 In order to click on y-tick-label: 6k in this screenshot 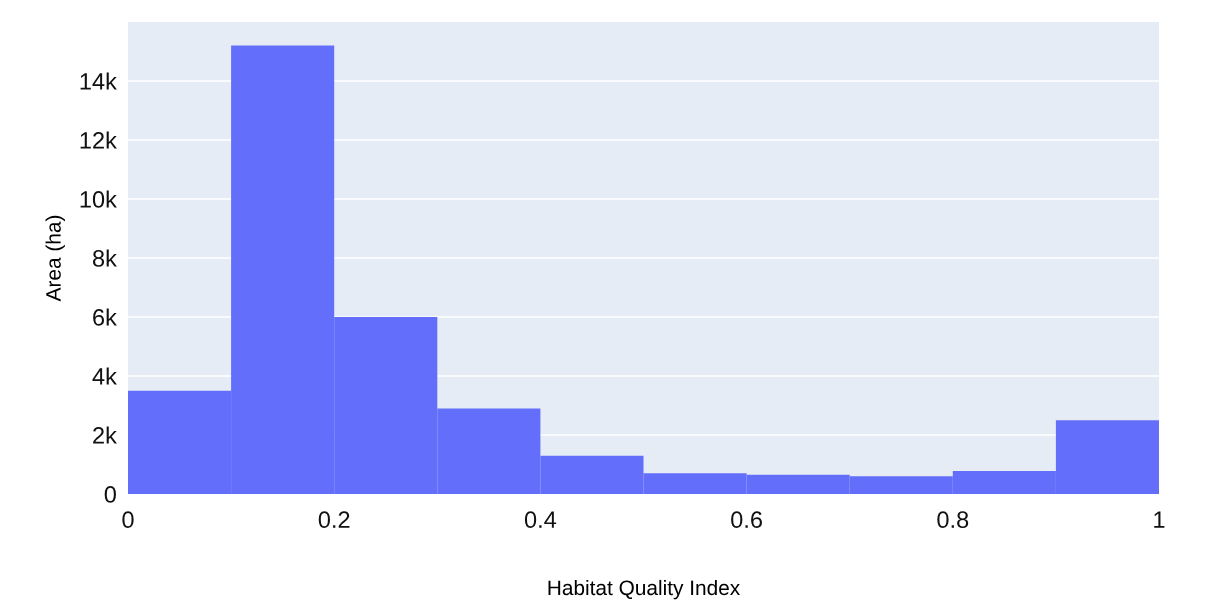, I will do `click(105, 317)`.